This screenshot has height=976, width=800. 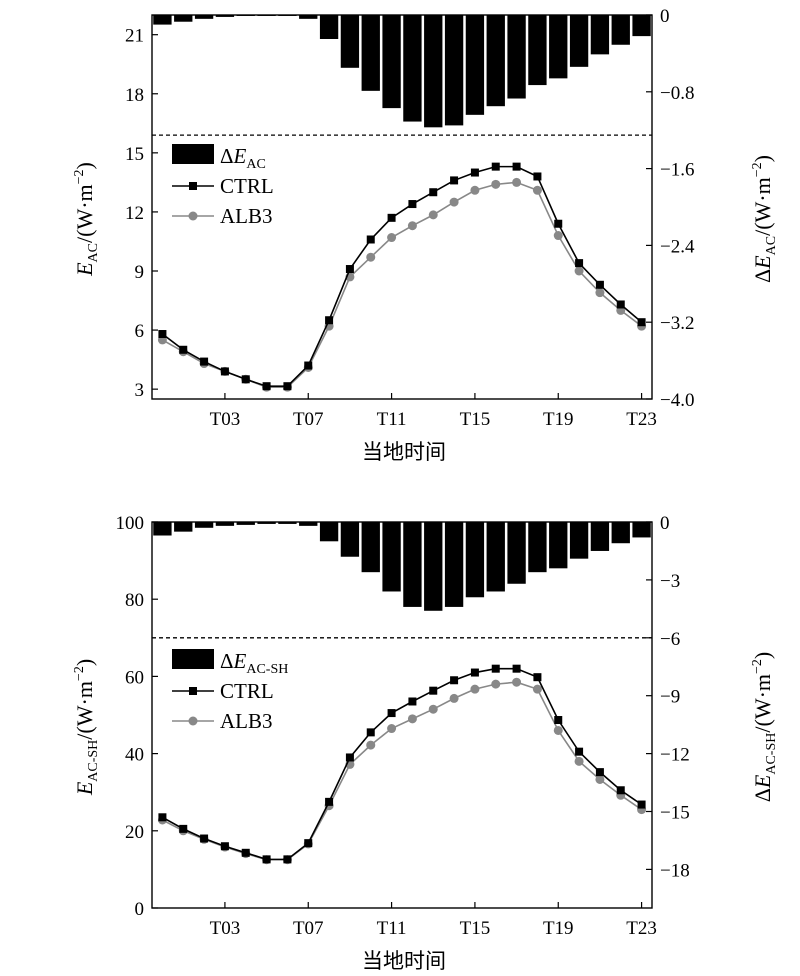 What do you see at coordinates (140, 909) in the screenshot?
I see `left-tick-label: 0` at bounding box center [140, 909].